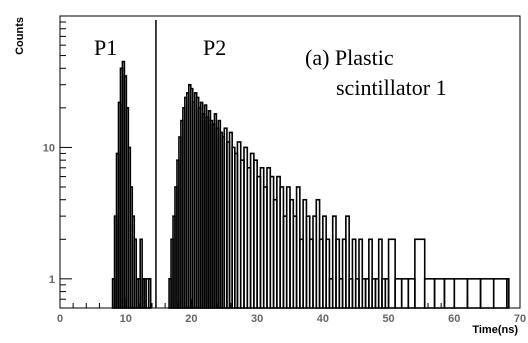 Image resolution: width=528 pixels, height=343 pixels. I want to click on x-tick-label: 50, so click(388, 319).